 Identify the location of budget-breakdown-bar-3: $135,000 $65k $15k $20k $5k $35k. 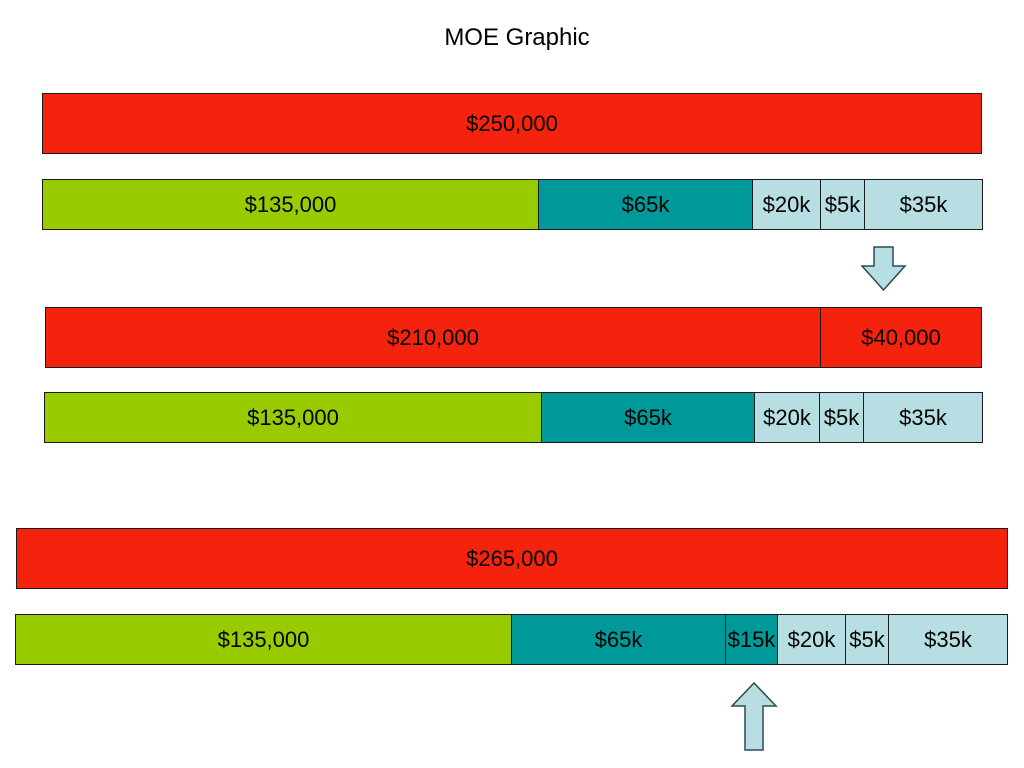
(511, 639).